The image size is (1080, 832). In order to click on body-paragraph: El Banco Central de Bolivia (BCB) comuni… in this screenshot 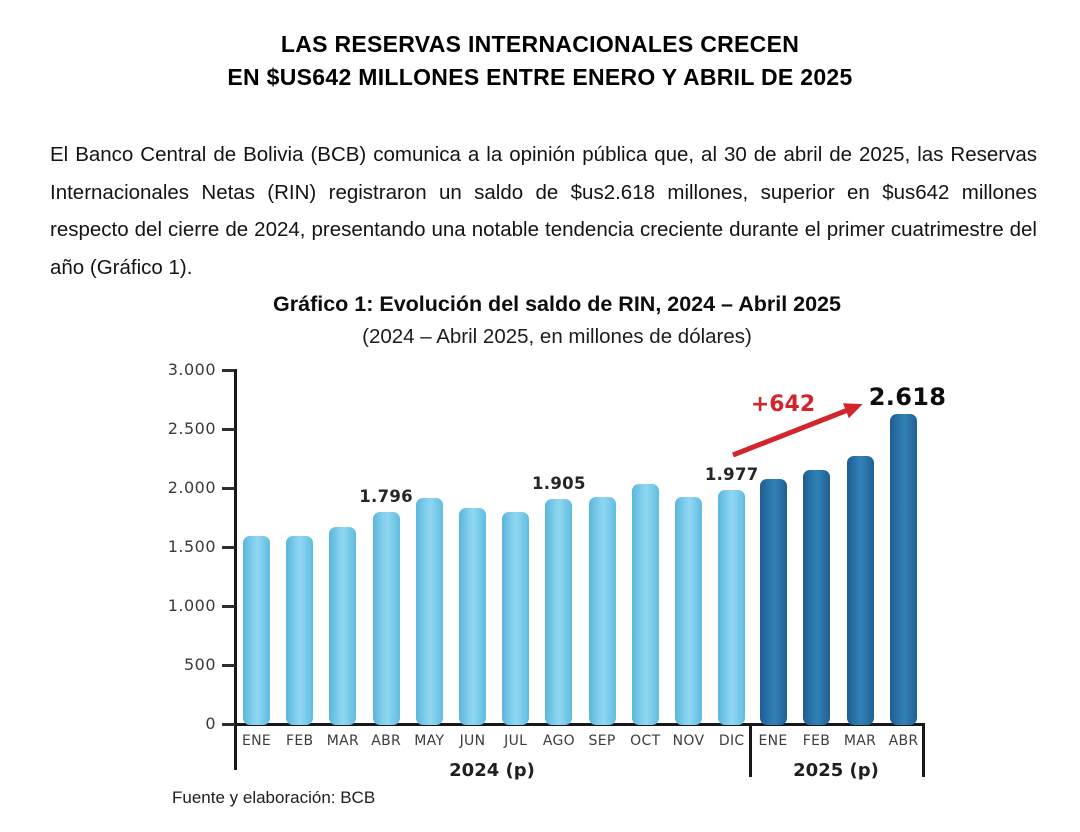, I will do `click(543, 211)`.